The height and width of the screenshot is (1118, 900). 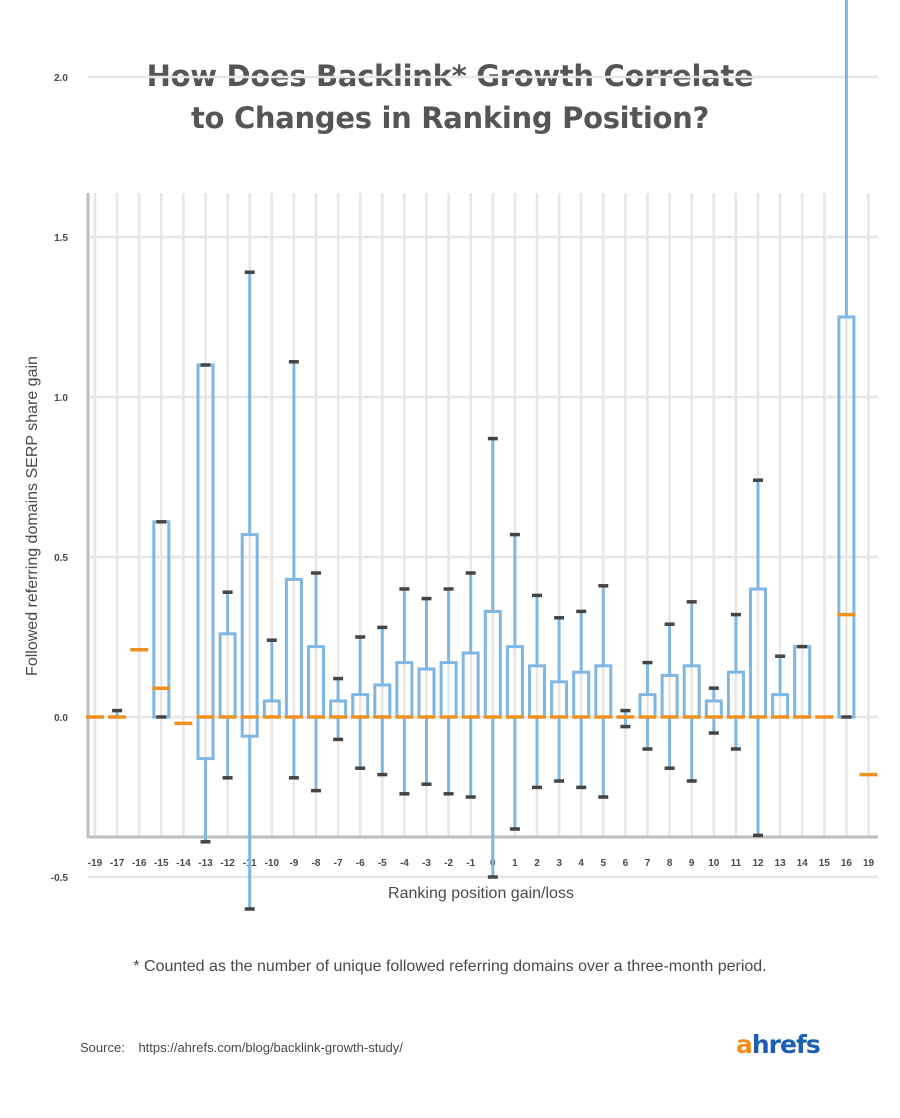 I want to click on y-tick-label: 1.0, so click(x=61, y=398).